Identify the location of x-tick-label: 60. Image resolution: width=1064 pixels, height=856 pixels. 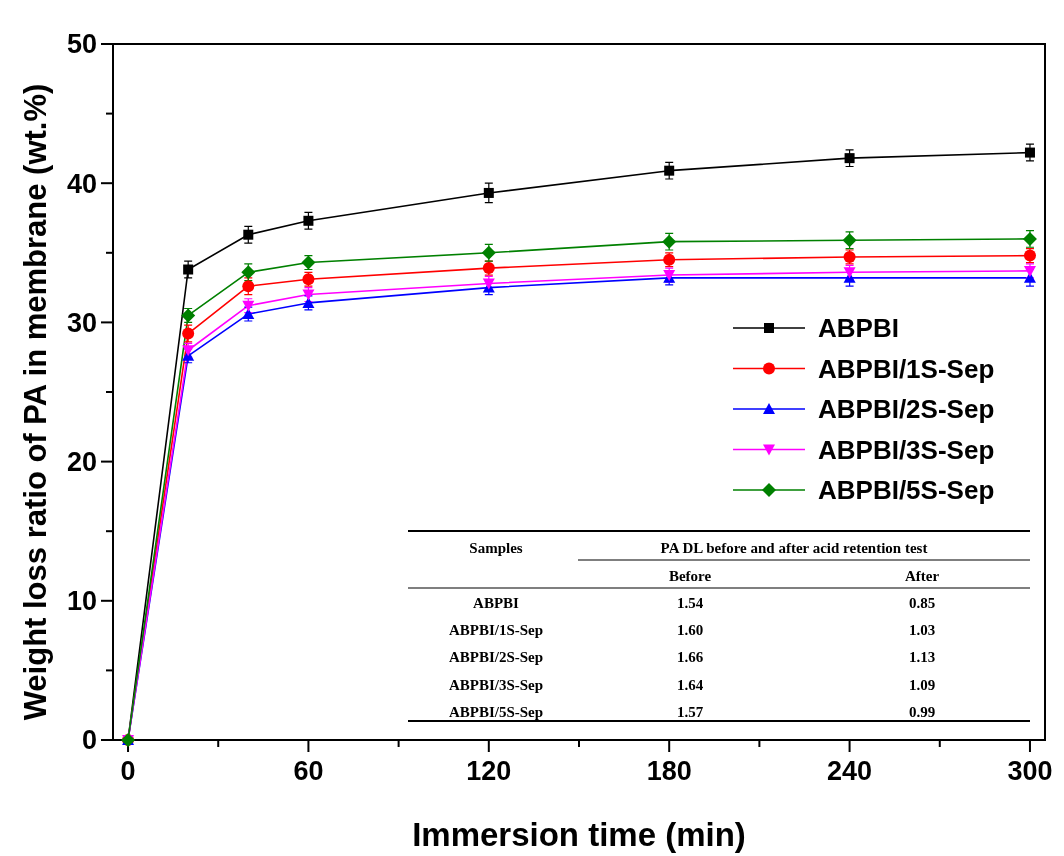
(308, 771).